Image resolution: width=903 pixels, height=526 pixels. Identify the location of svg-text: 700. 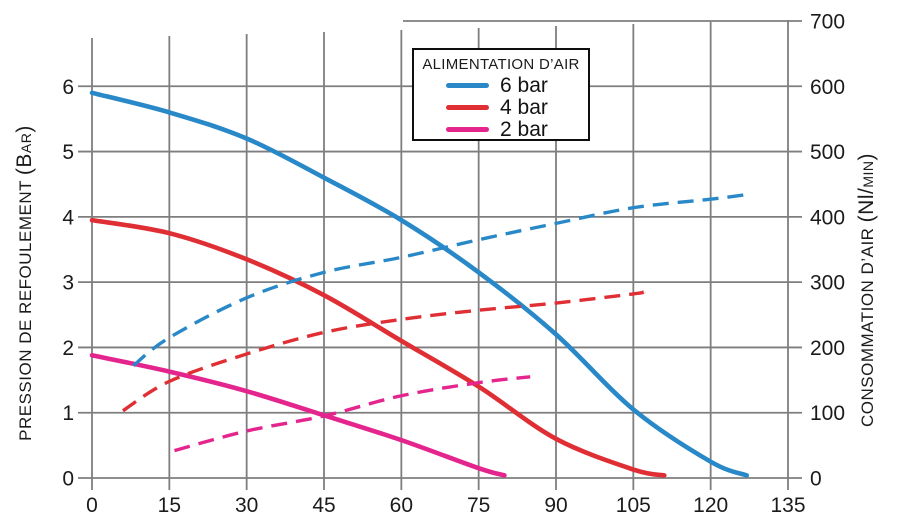
(827, 22).